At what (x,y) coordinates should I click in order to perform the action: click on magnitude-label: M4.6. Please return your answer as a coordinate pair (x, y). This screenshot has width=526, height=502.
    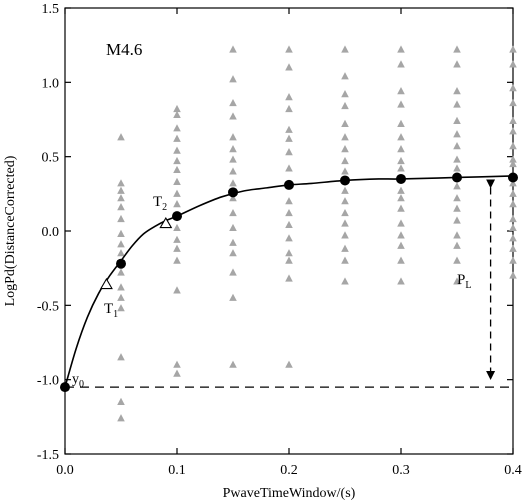
    Looking at the image, I should click on (124, 49).